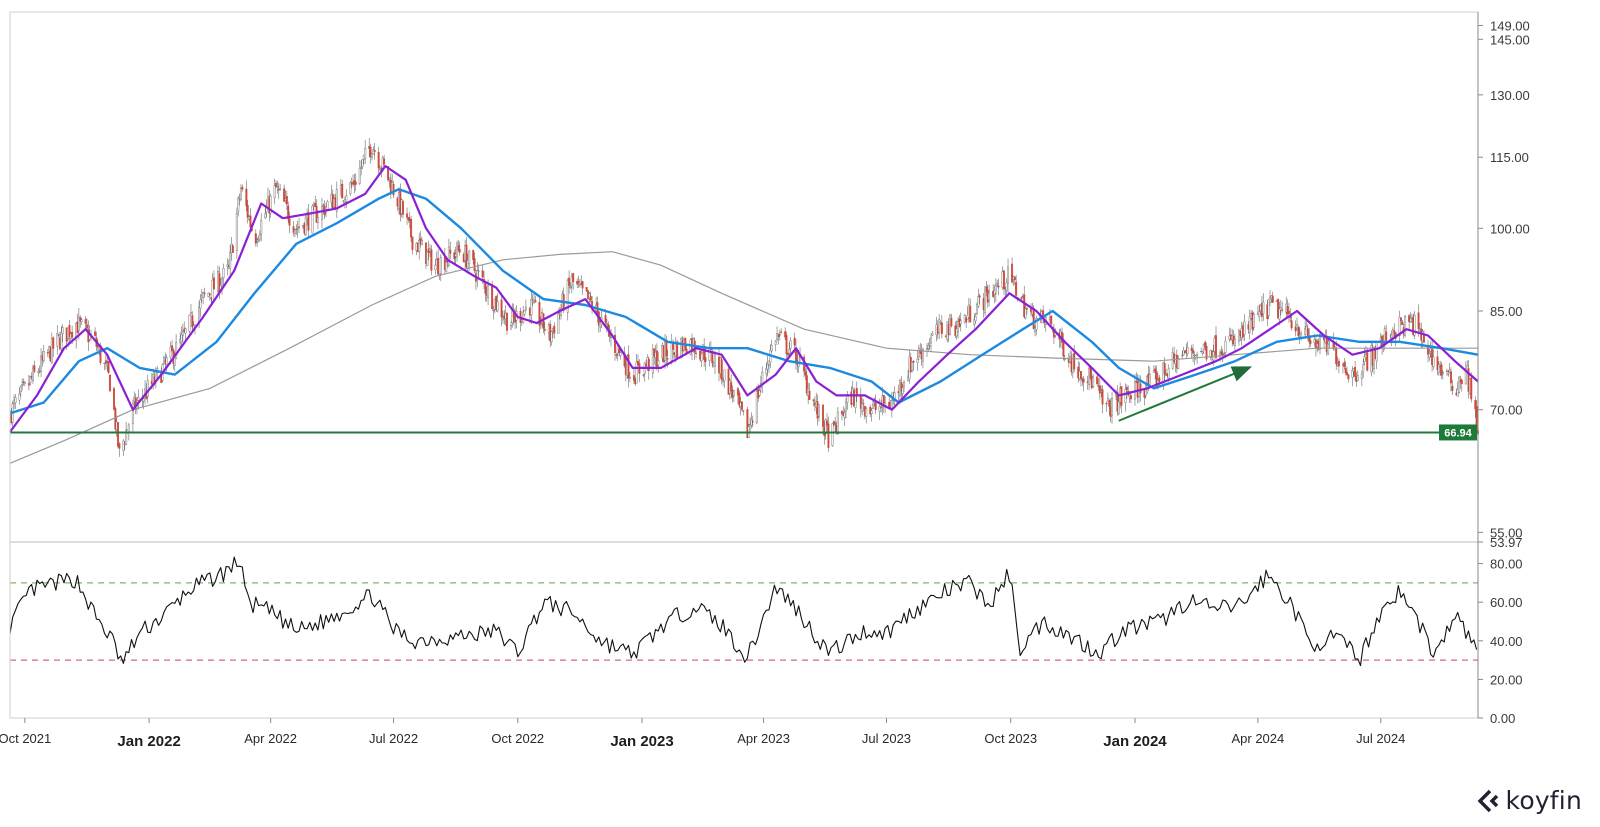  What do you see at coordinates (743, 611) in the screenshot?
I see `rsi-line` at bounding box center [743, 611].